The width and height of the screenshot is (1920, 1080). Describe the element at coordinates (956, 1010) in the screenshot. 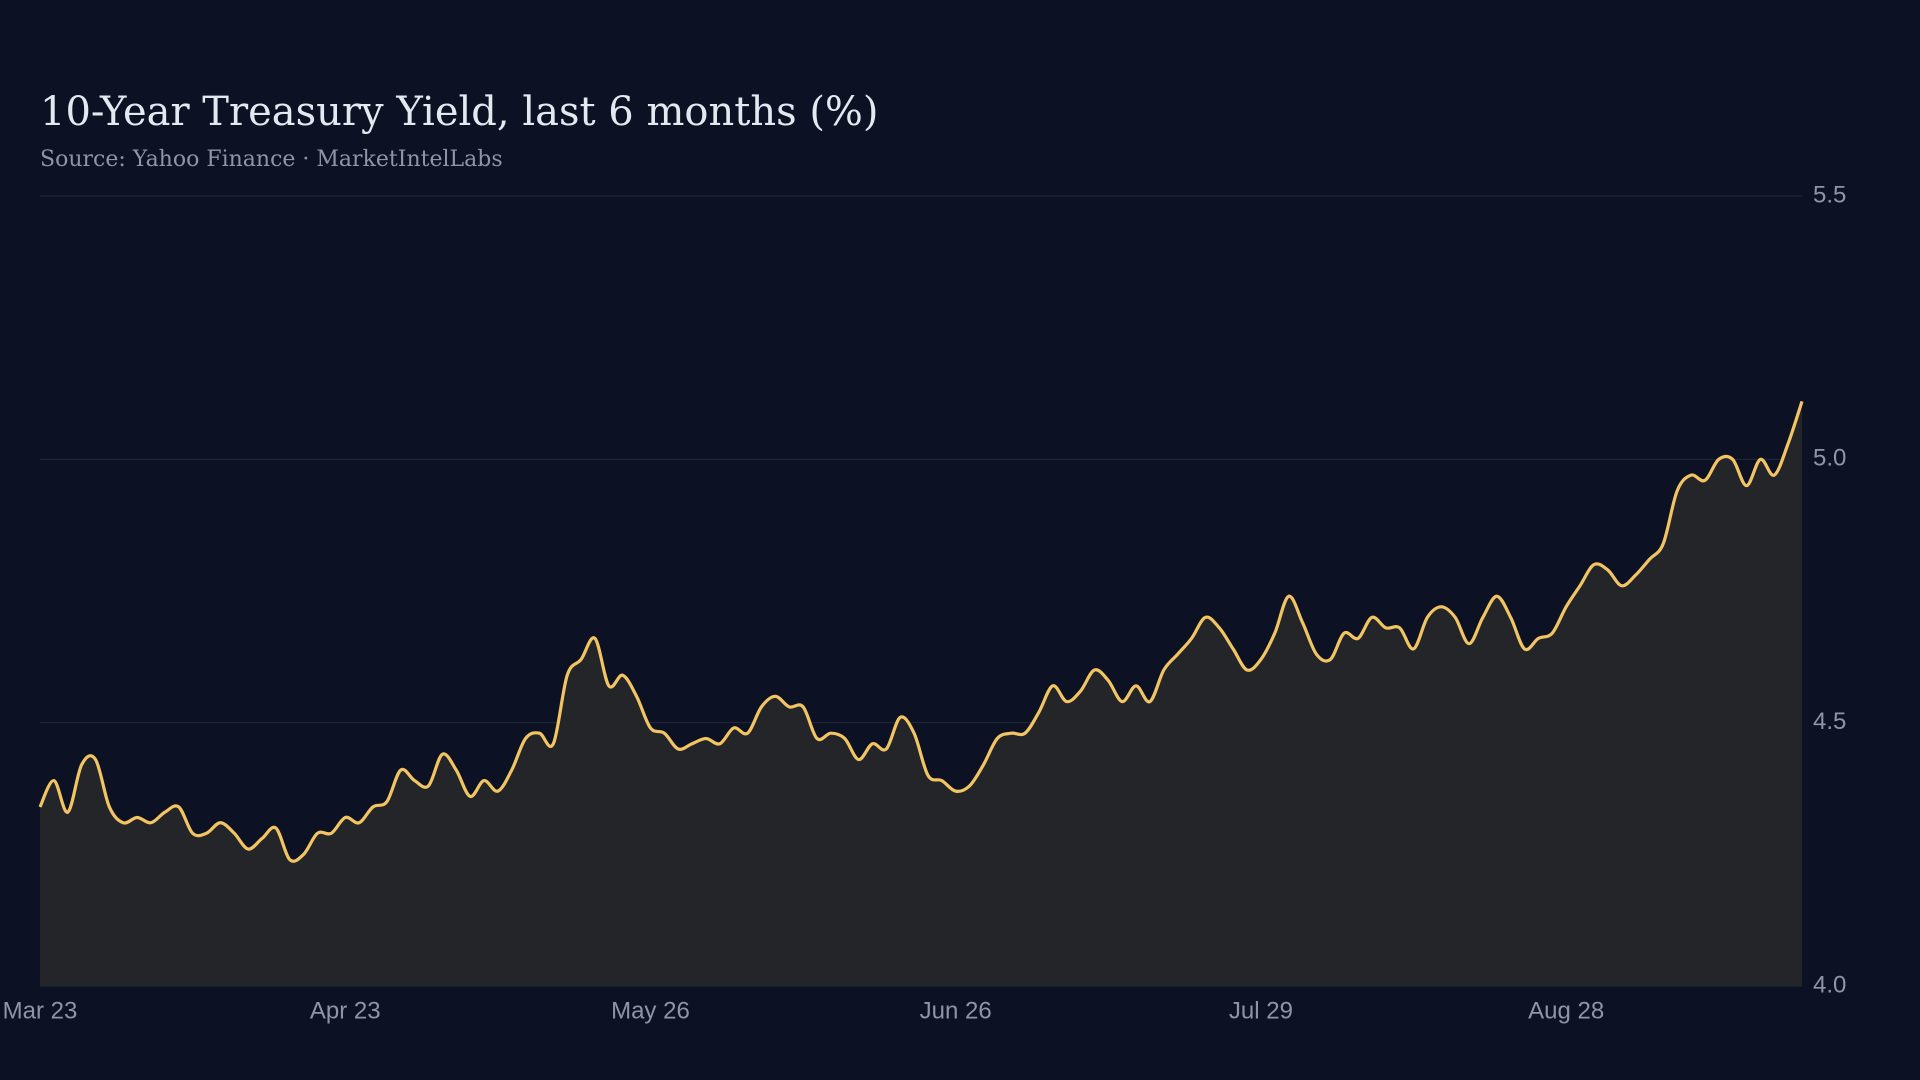

I see `x-tick-label: Jun 26` at that location.